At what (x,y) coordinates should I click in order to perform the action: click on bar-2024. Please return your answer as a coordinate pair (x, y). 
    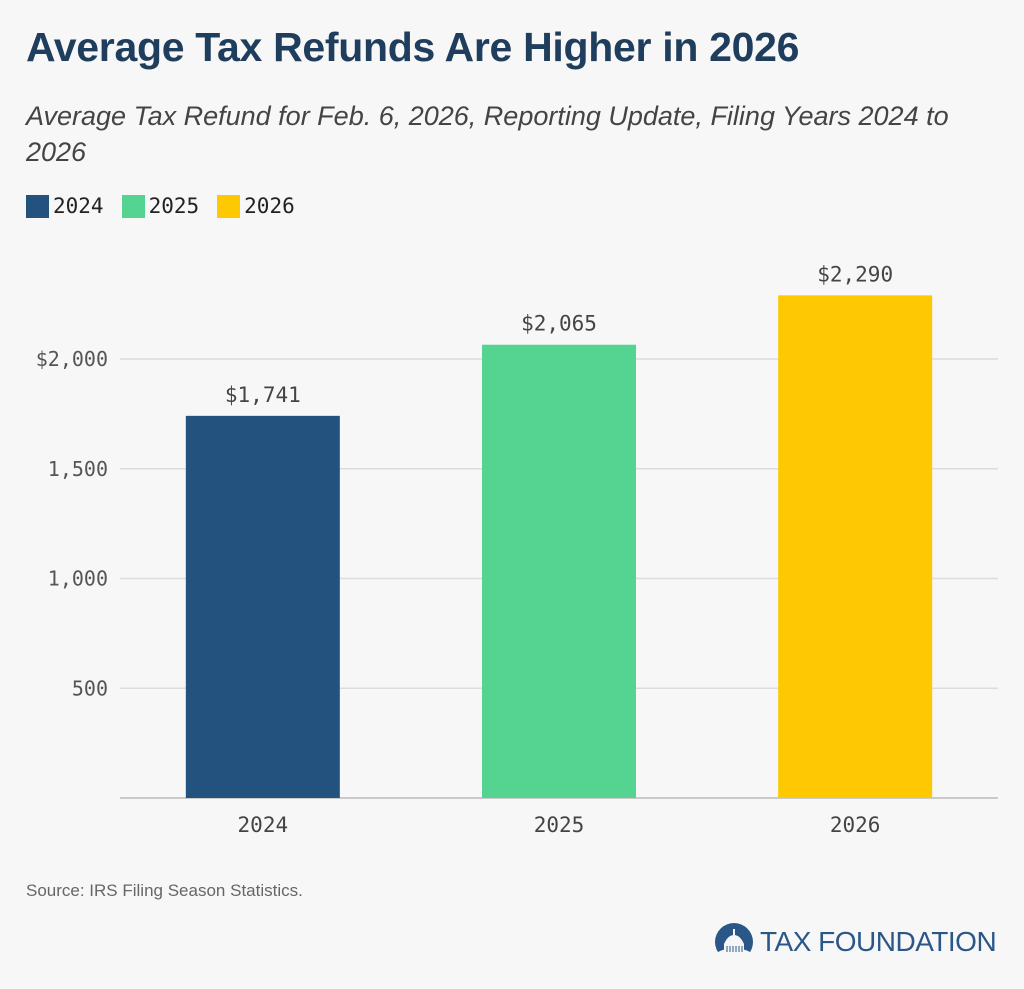
    Looking at the image, I should click on (262, 606).